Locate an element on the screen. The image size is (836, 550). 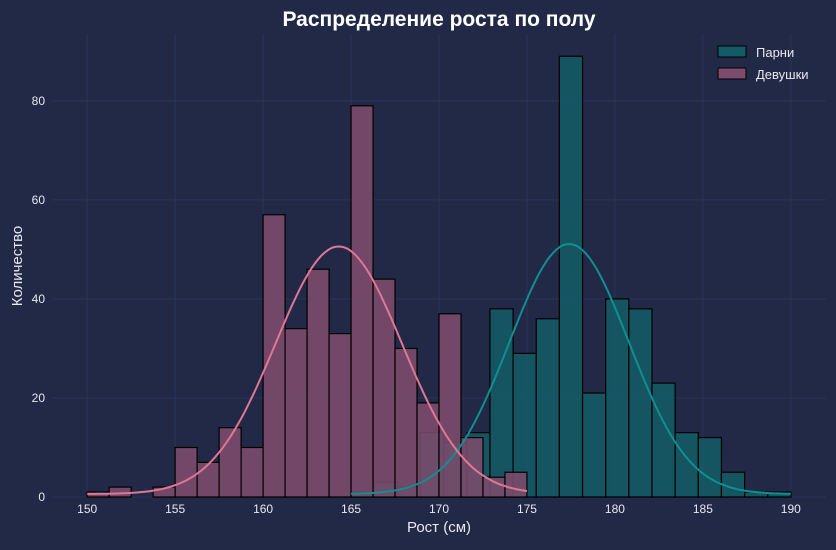
y-tick-label: 0 is located at coordinates (41, 497).